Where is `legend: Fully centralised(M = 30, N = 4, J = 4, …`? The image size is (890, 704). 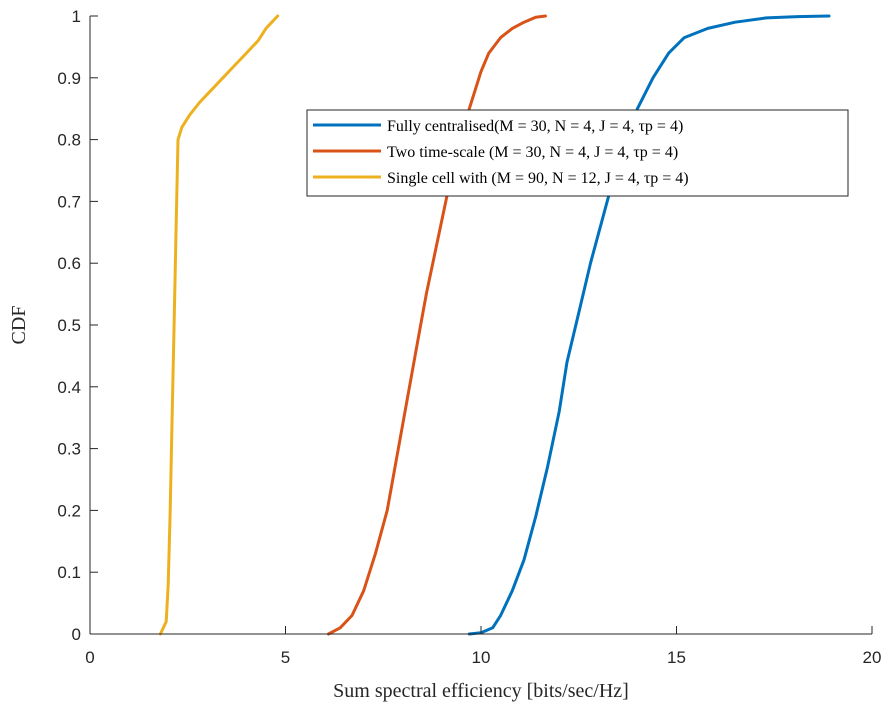
legend: Fully centralised(M = 30, N = 4, J = 4, … is located at coordinates (577, 153).